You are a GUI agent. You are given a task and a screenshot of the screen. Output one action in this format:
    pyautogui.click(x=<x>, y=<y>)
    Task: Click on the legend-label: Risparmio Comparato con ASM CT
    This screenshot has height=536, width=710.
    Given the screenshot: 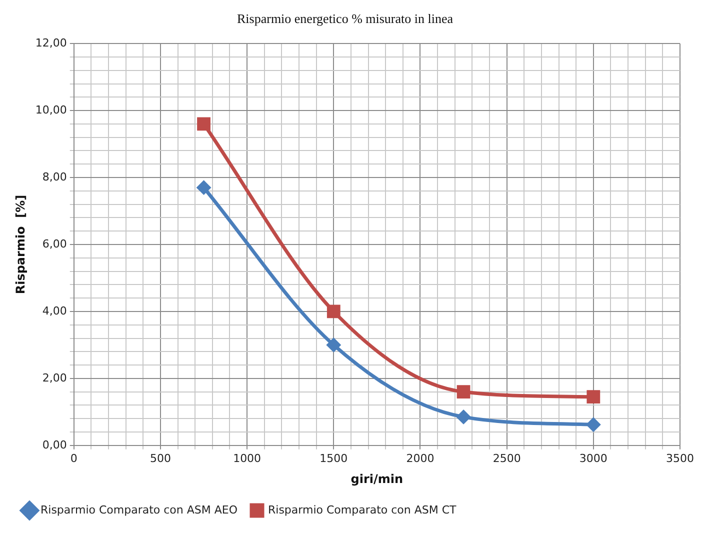 What is the action you would take?
    pyautogui.click(x=362, y=509)
    